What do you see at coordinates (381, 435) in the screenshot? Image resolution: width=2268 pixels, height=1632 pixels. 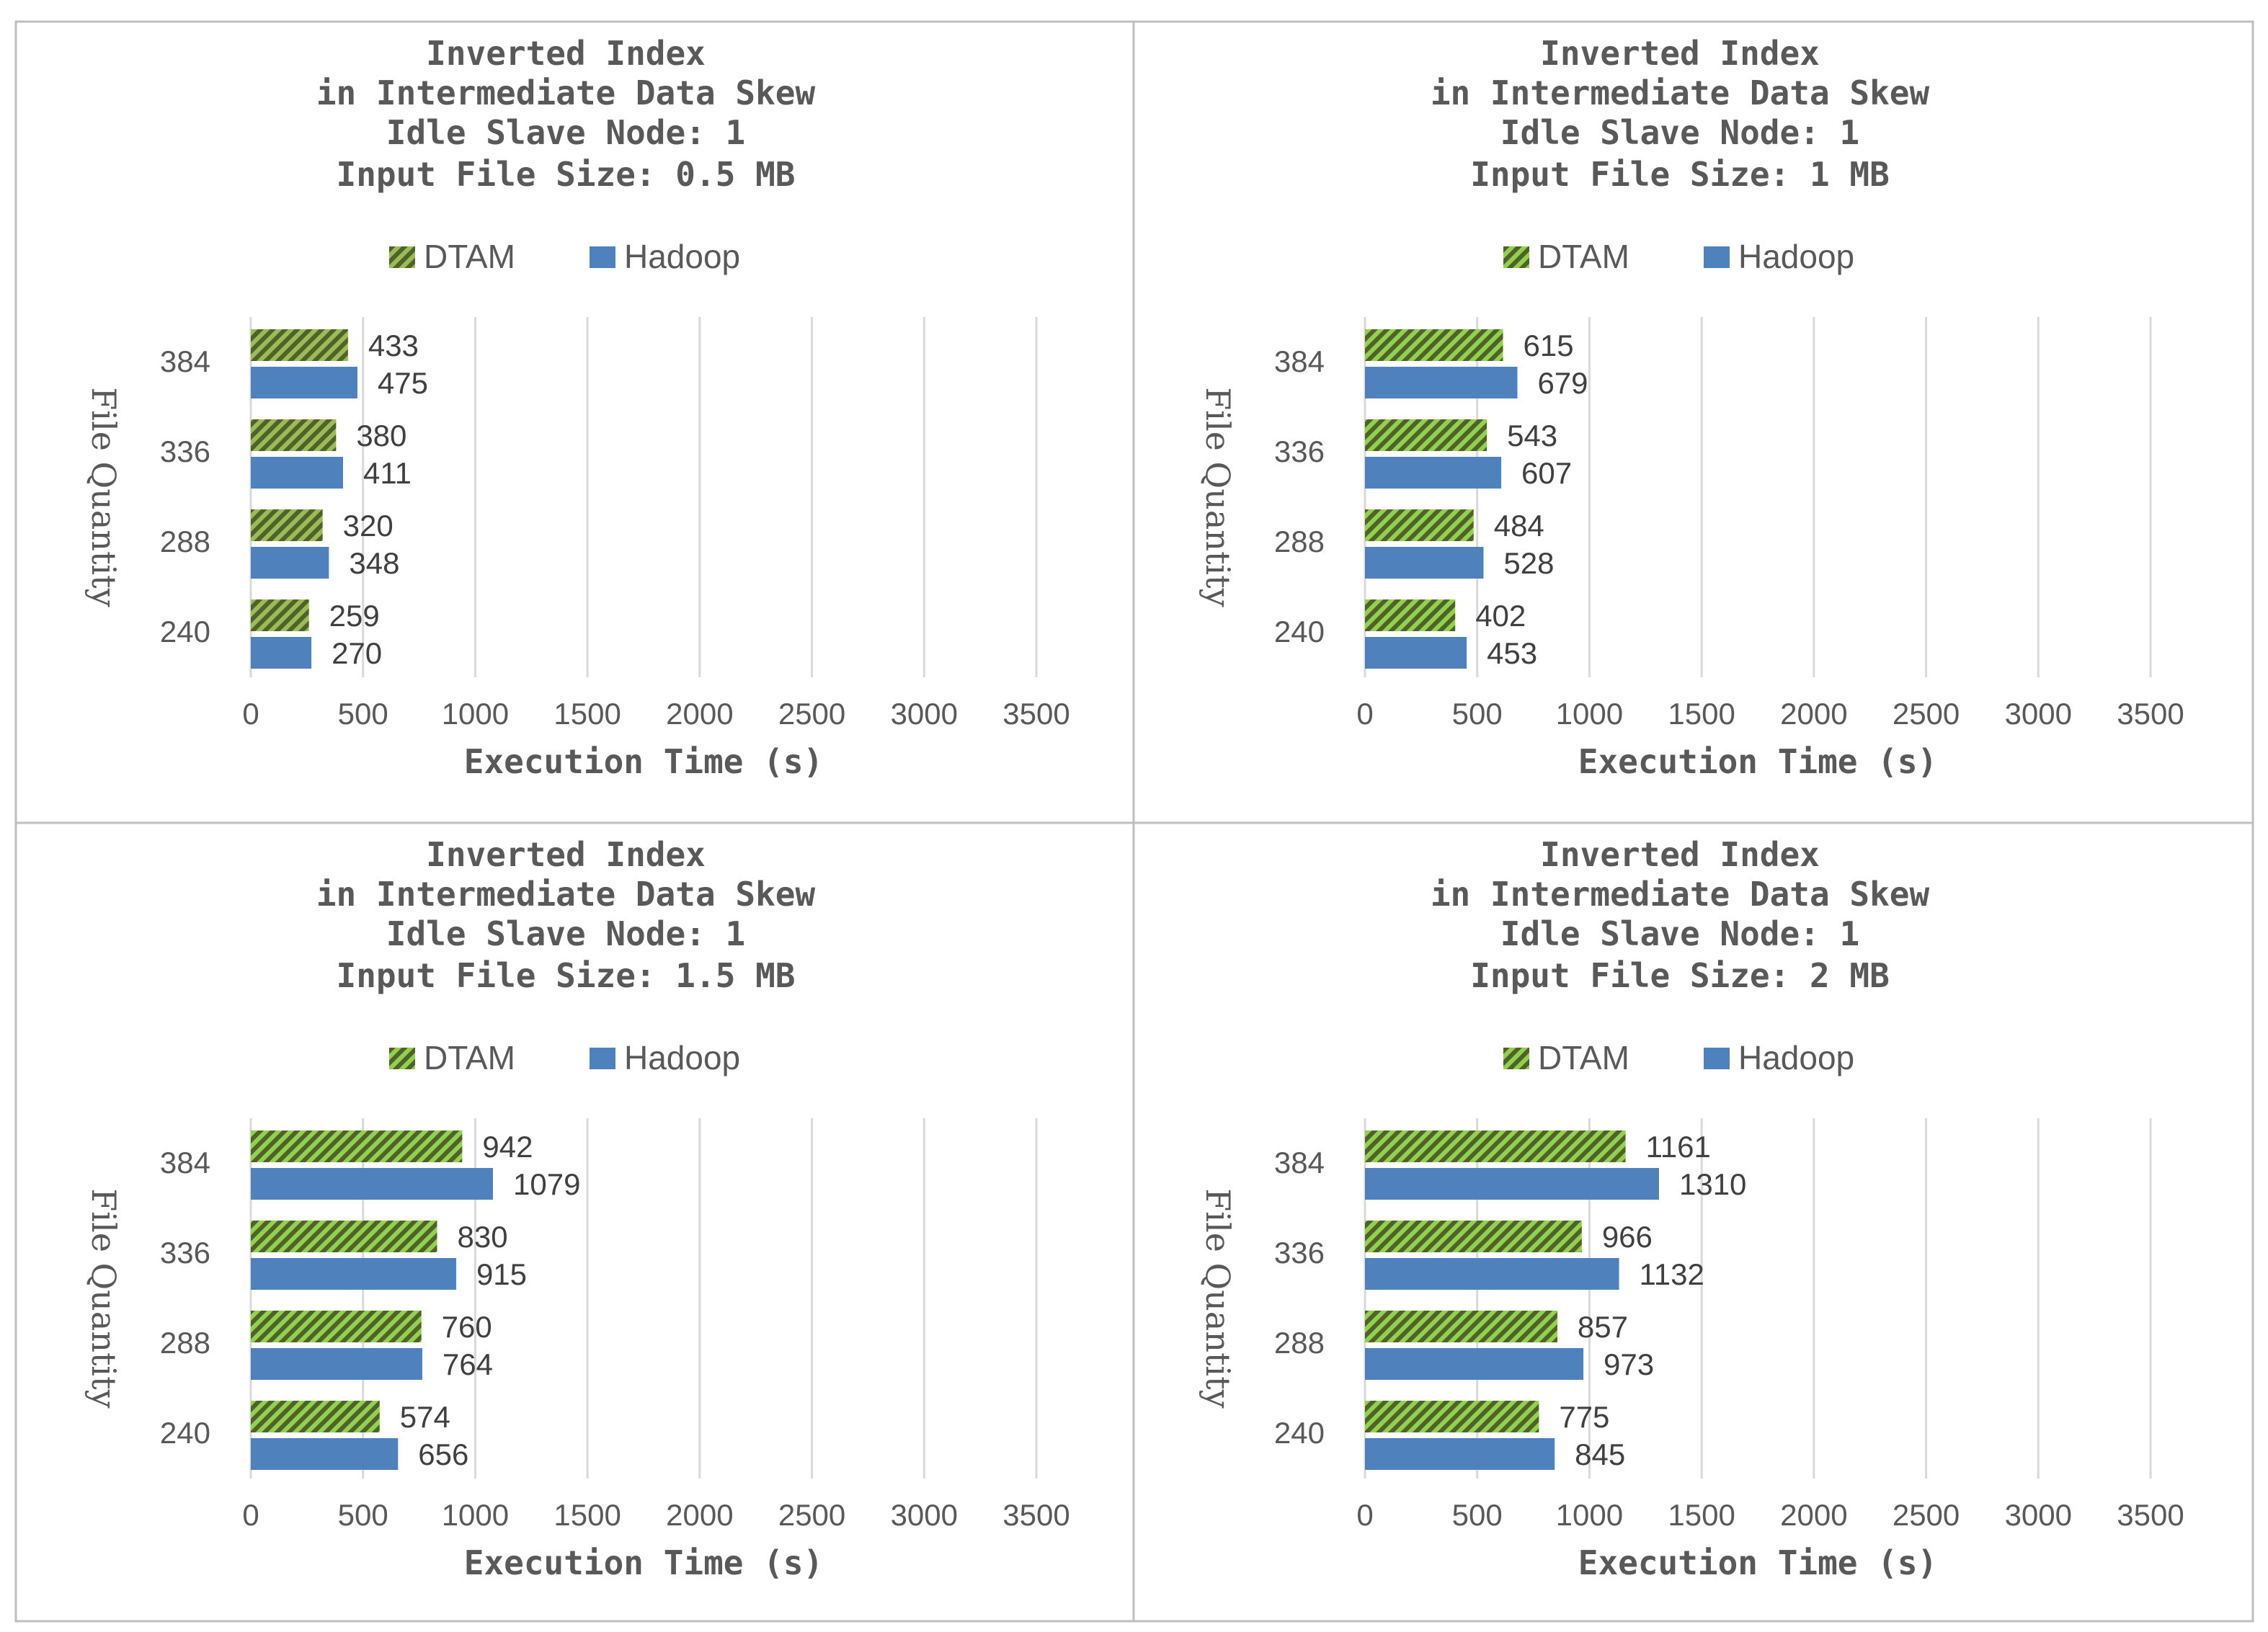 I see `data-label-dtam: 380` at bounding box center [381, 435].